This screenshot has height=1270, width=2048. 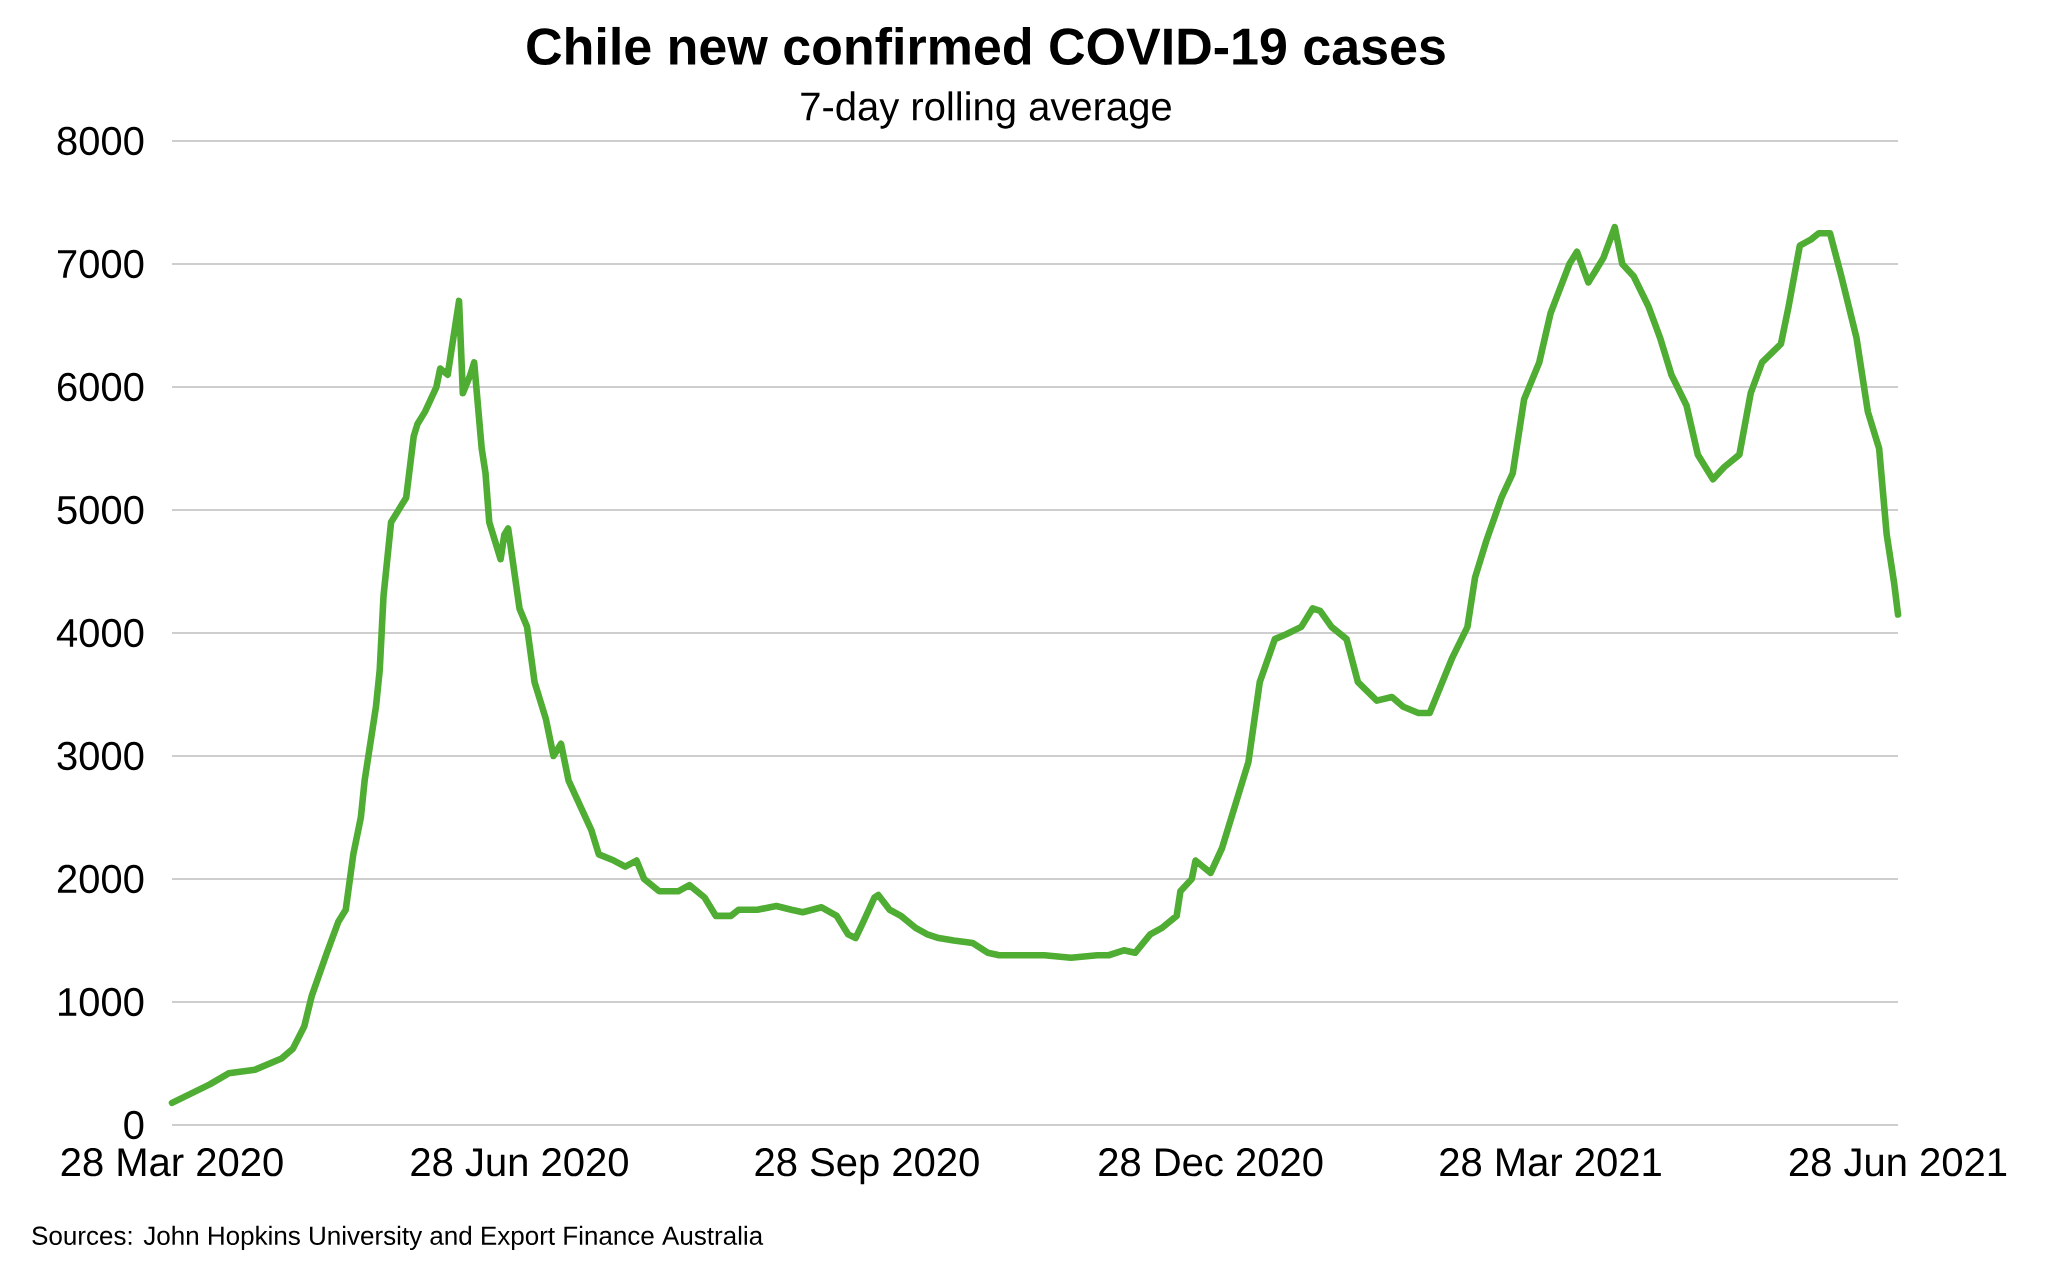 What do you see at coordinates (1898, 1162) in the screenshot?
I see `x-tick-label: 28 Jun 2021` at bounding box center [1898, 1162].